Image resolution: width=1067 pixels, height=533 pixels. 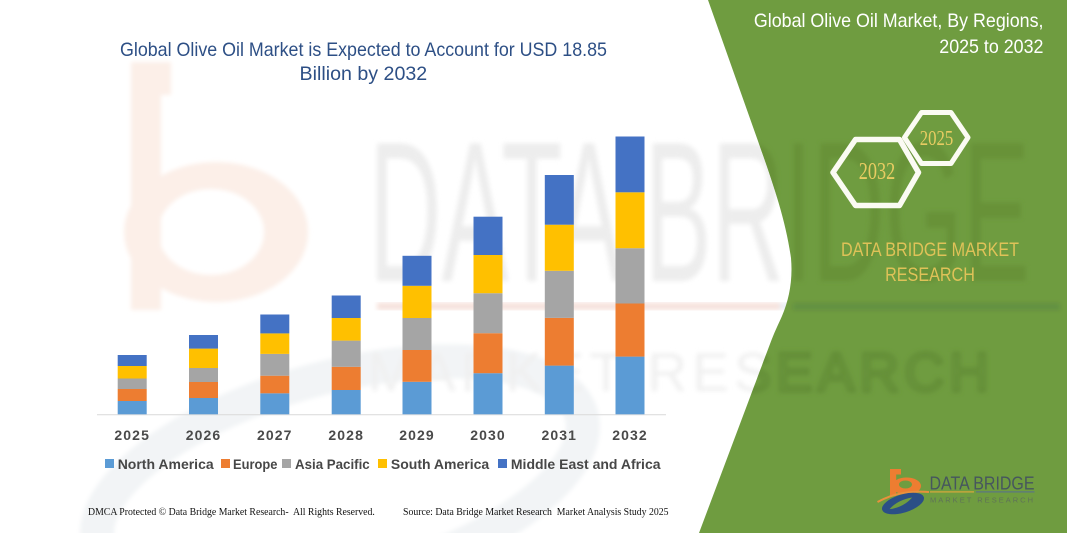 What do you see at coordinates (937, 138) in the screenshot?
I see `svg-text: 2025` at bounding box center [937, 138].